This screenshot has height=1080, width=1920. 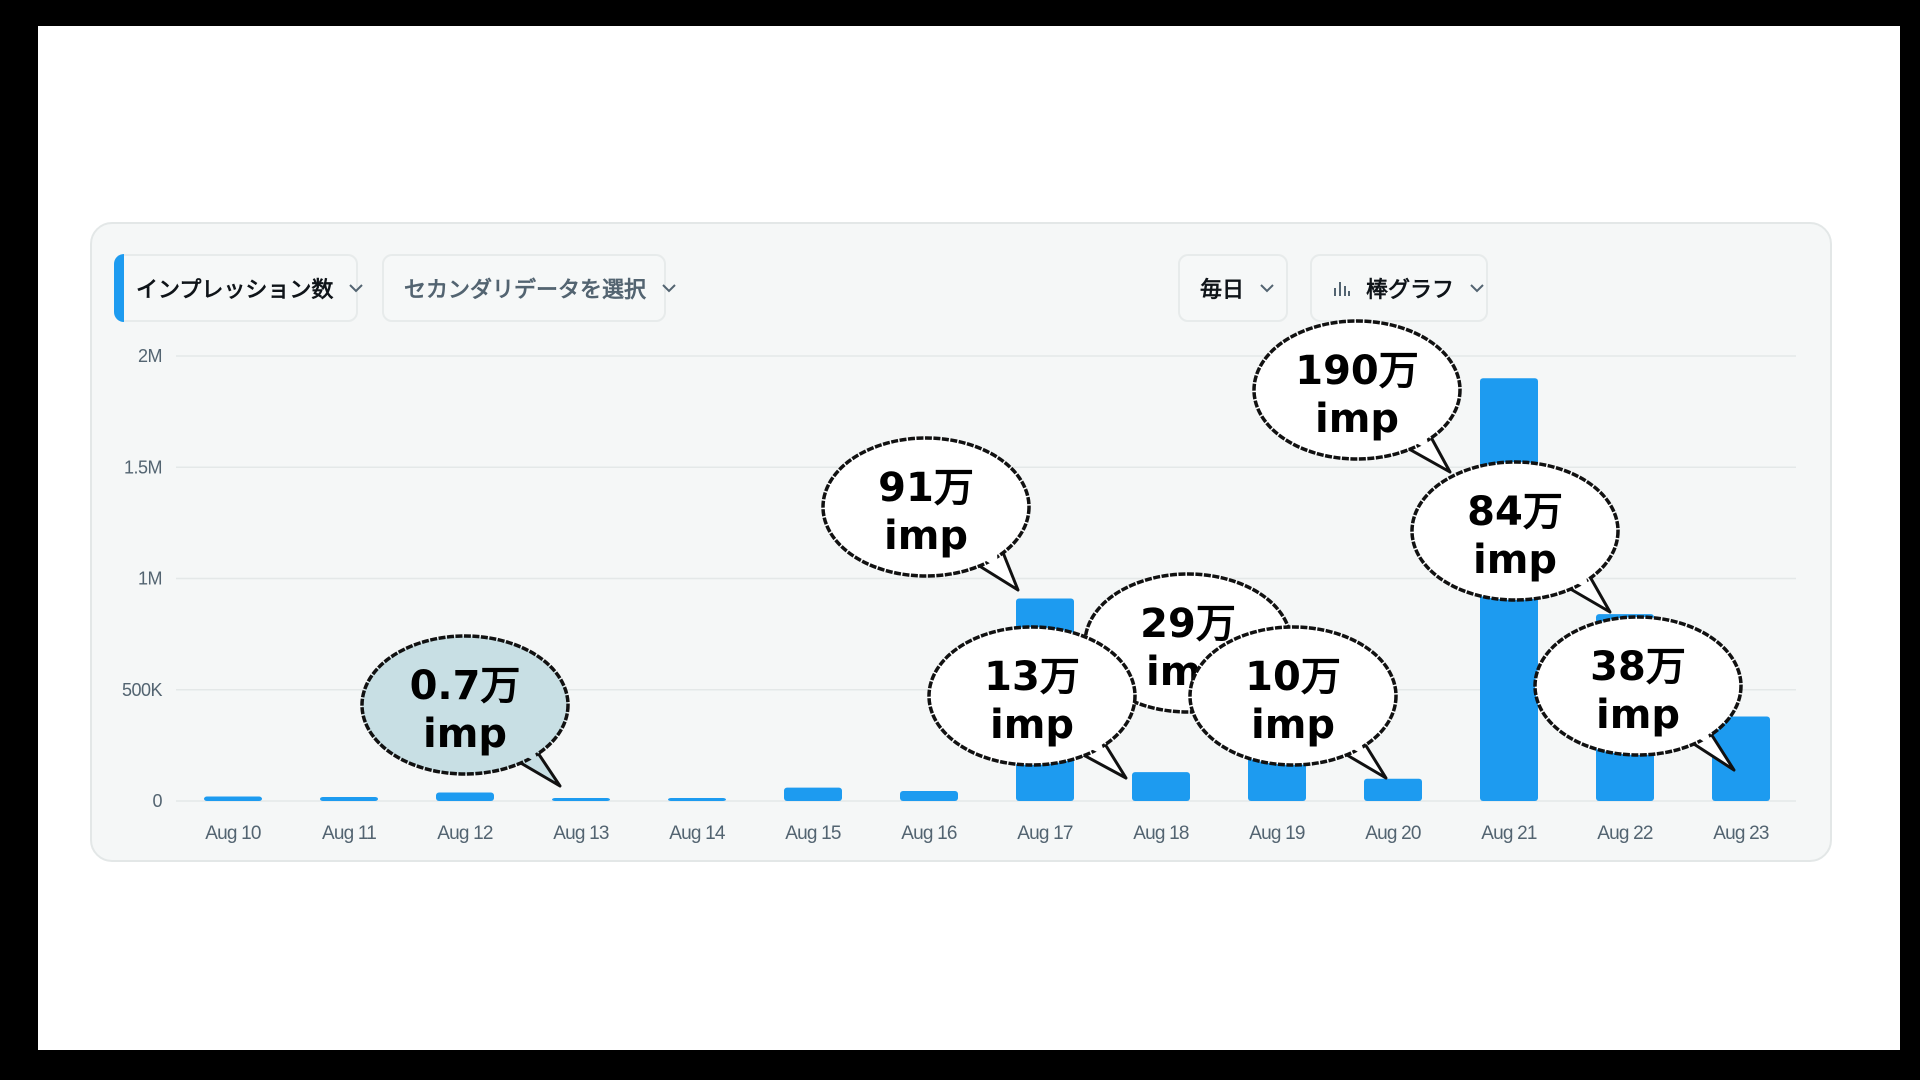 I want to click on selected-accent-bar, so click(x=119, y=288).